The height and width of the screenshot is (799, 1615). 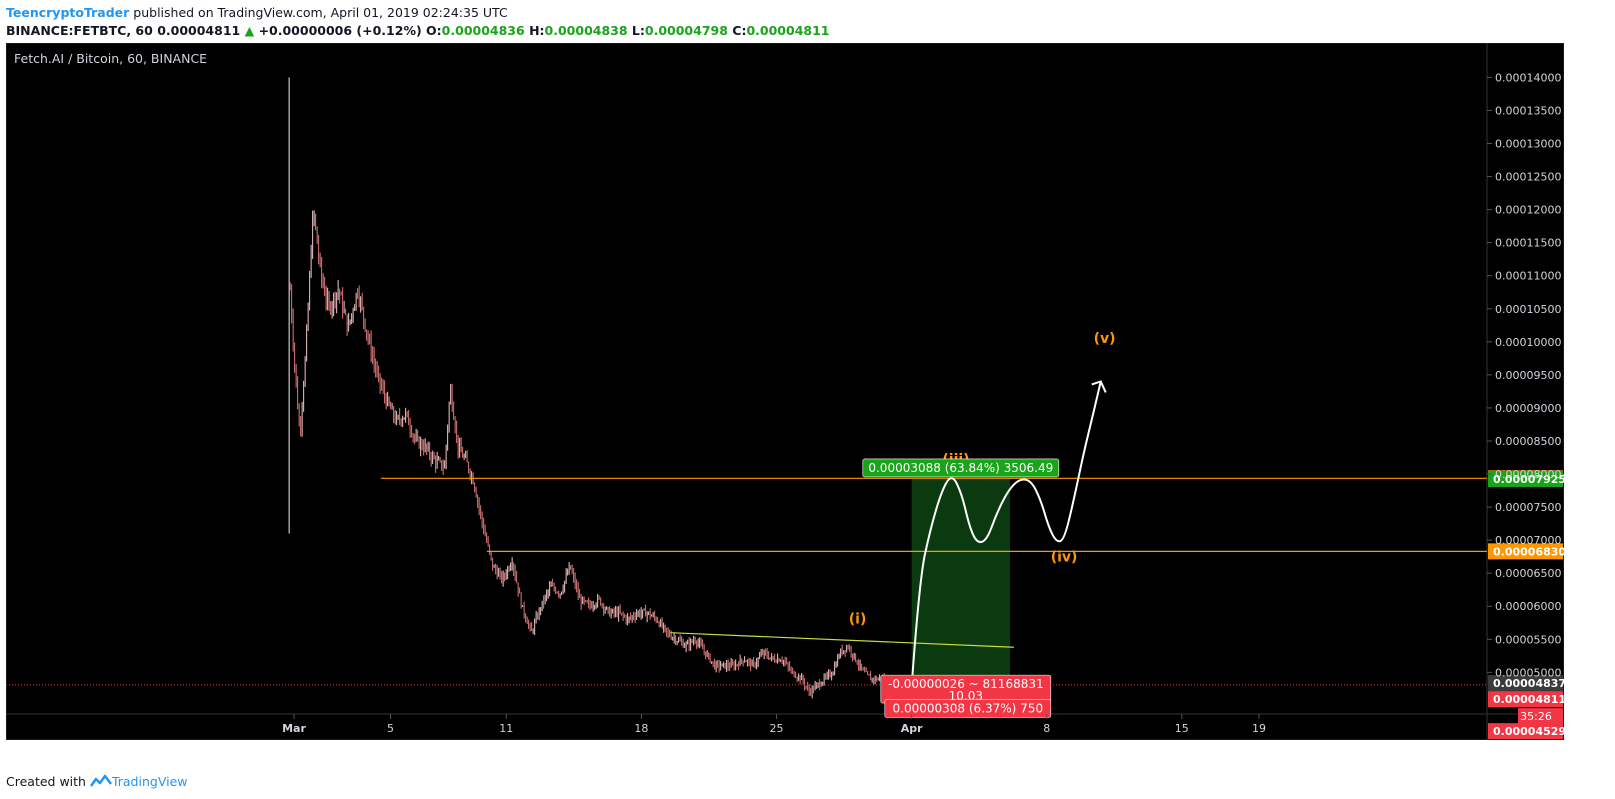 What do you see at coordinates (1528, 606) in the screenshot?
I see `price-tick-label: 0.00006000` at bounding box center [1528, 606].